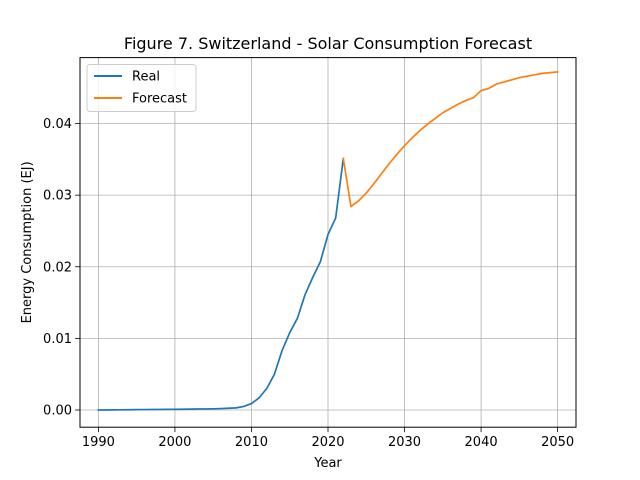 The width and height of the screenshot is (640, 480). Describe the element at coordinates (57, 124) in the screenshot. I see `y-tick-label: 0.04` at that location.